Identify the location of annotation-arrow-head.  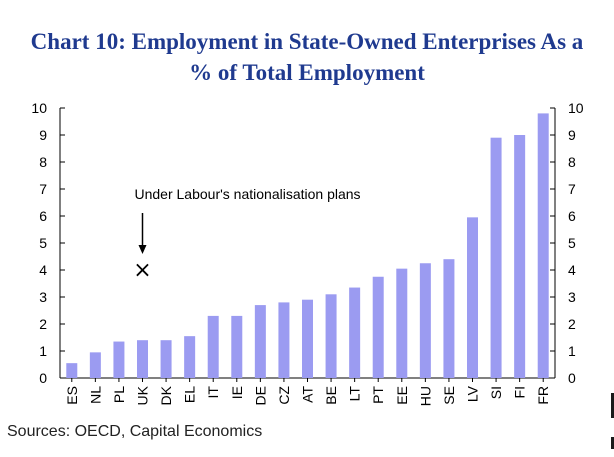
(142, 249).